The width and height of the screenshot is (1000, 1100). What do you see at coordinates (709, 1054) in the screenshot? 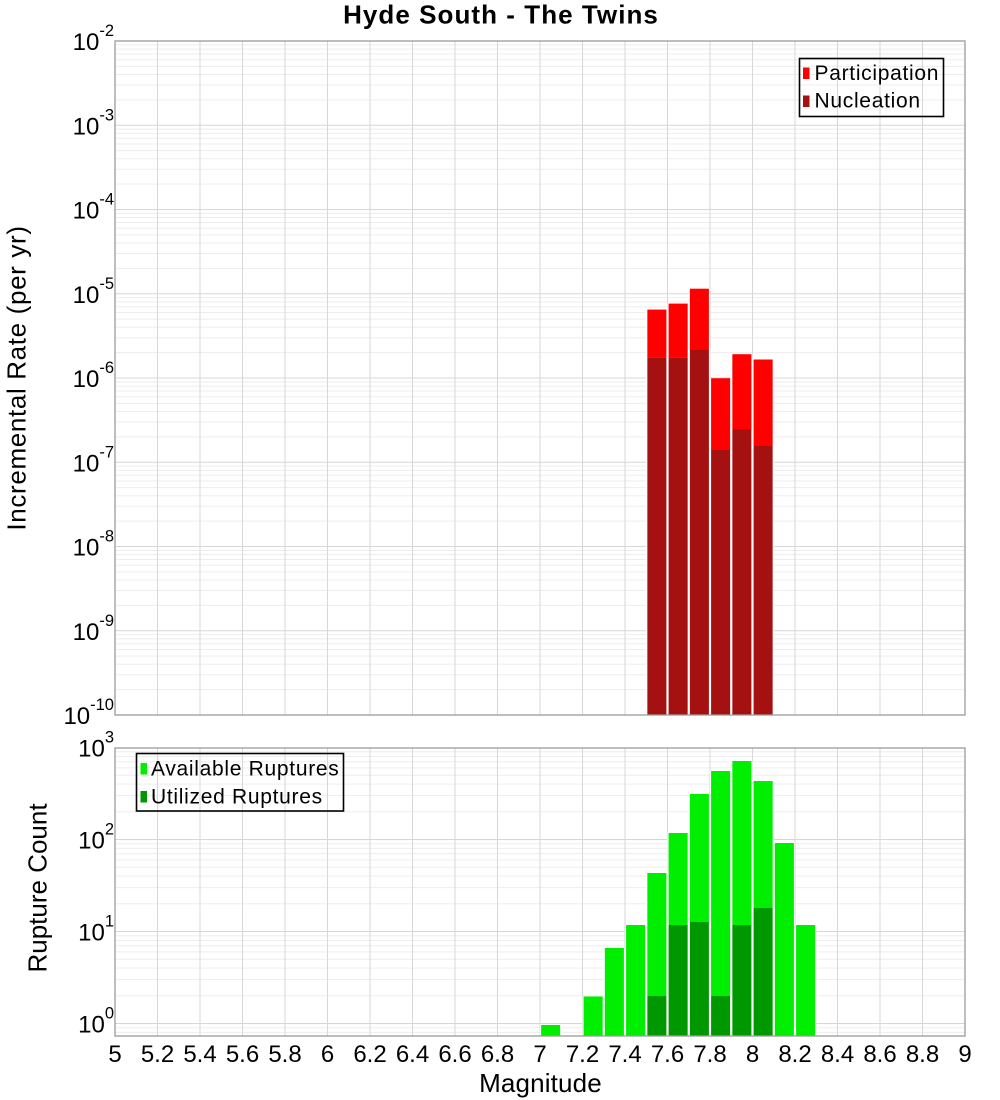
I see `svg-text: 7.8` at bounding box center [709, 1054].